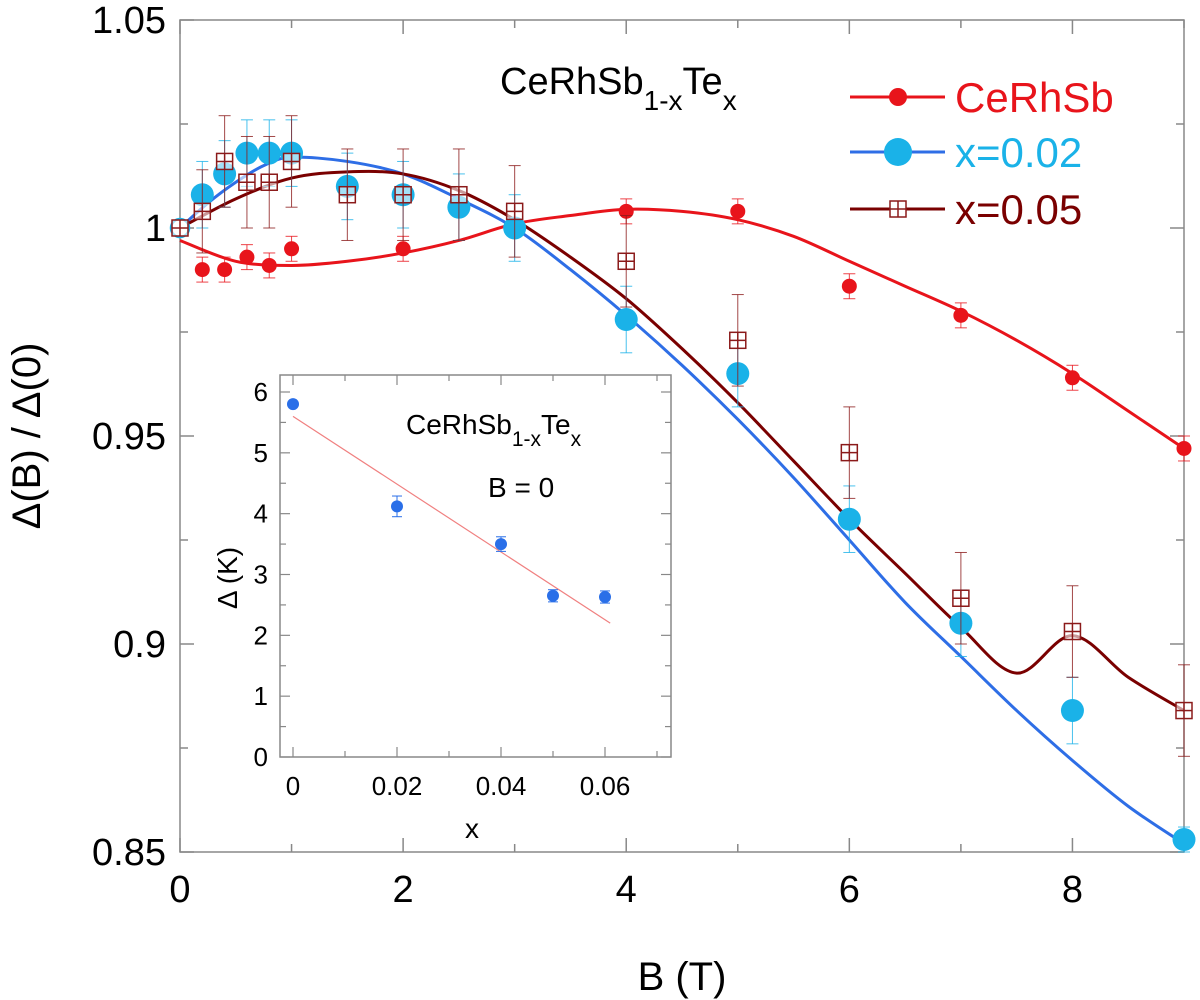 The width and height of the screenshot is (1200, 1000). What do you see at coordinates (849, 890) in the screenshot?
I see `main-x-tick-label: 6` at bounding box center [849, 890].